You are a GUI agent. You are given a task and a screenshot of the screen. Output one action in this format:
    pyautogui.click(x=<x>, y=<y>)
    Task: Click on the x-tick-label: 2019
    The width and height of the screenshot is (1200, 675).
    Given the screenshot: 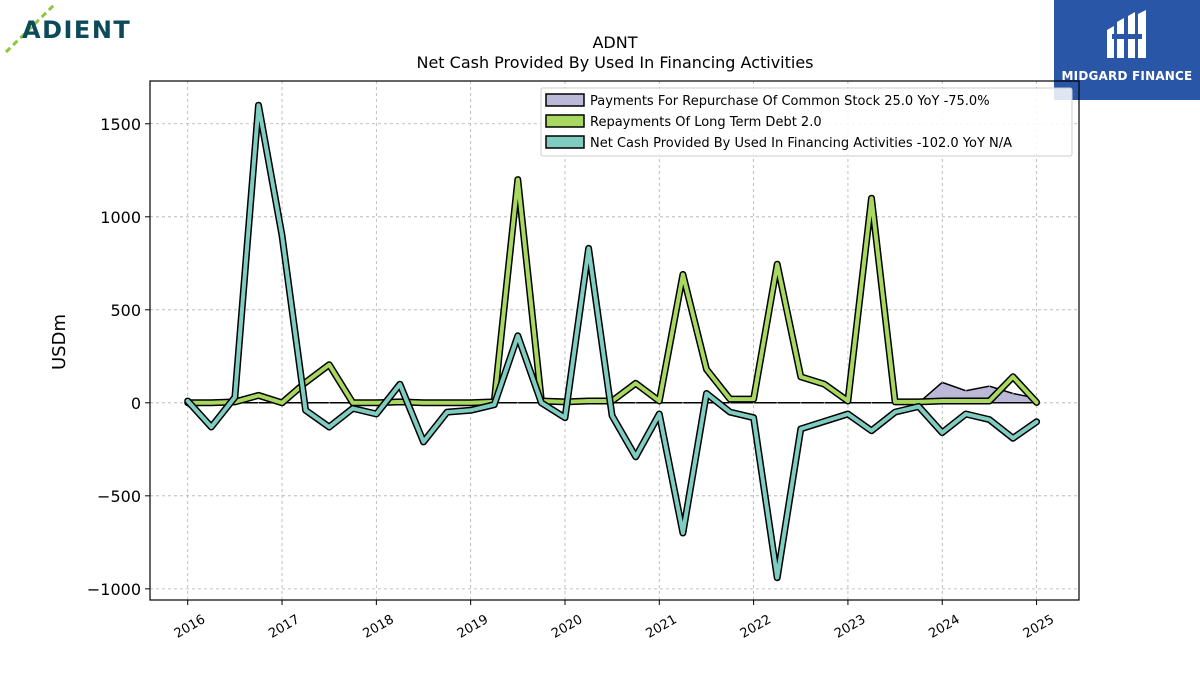 What is the action you would take?
    pyautogui.click(x=473, y=627)
    